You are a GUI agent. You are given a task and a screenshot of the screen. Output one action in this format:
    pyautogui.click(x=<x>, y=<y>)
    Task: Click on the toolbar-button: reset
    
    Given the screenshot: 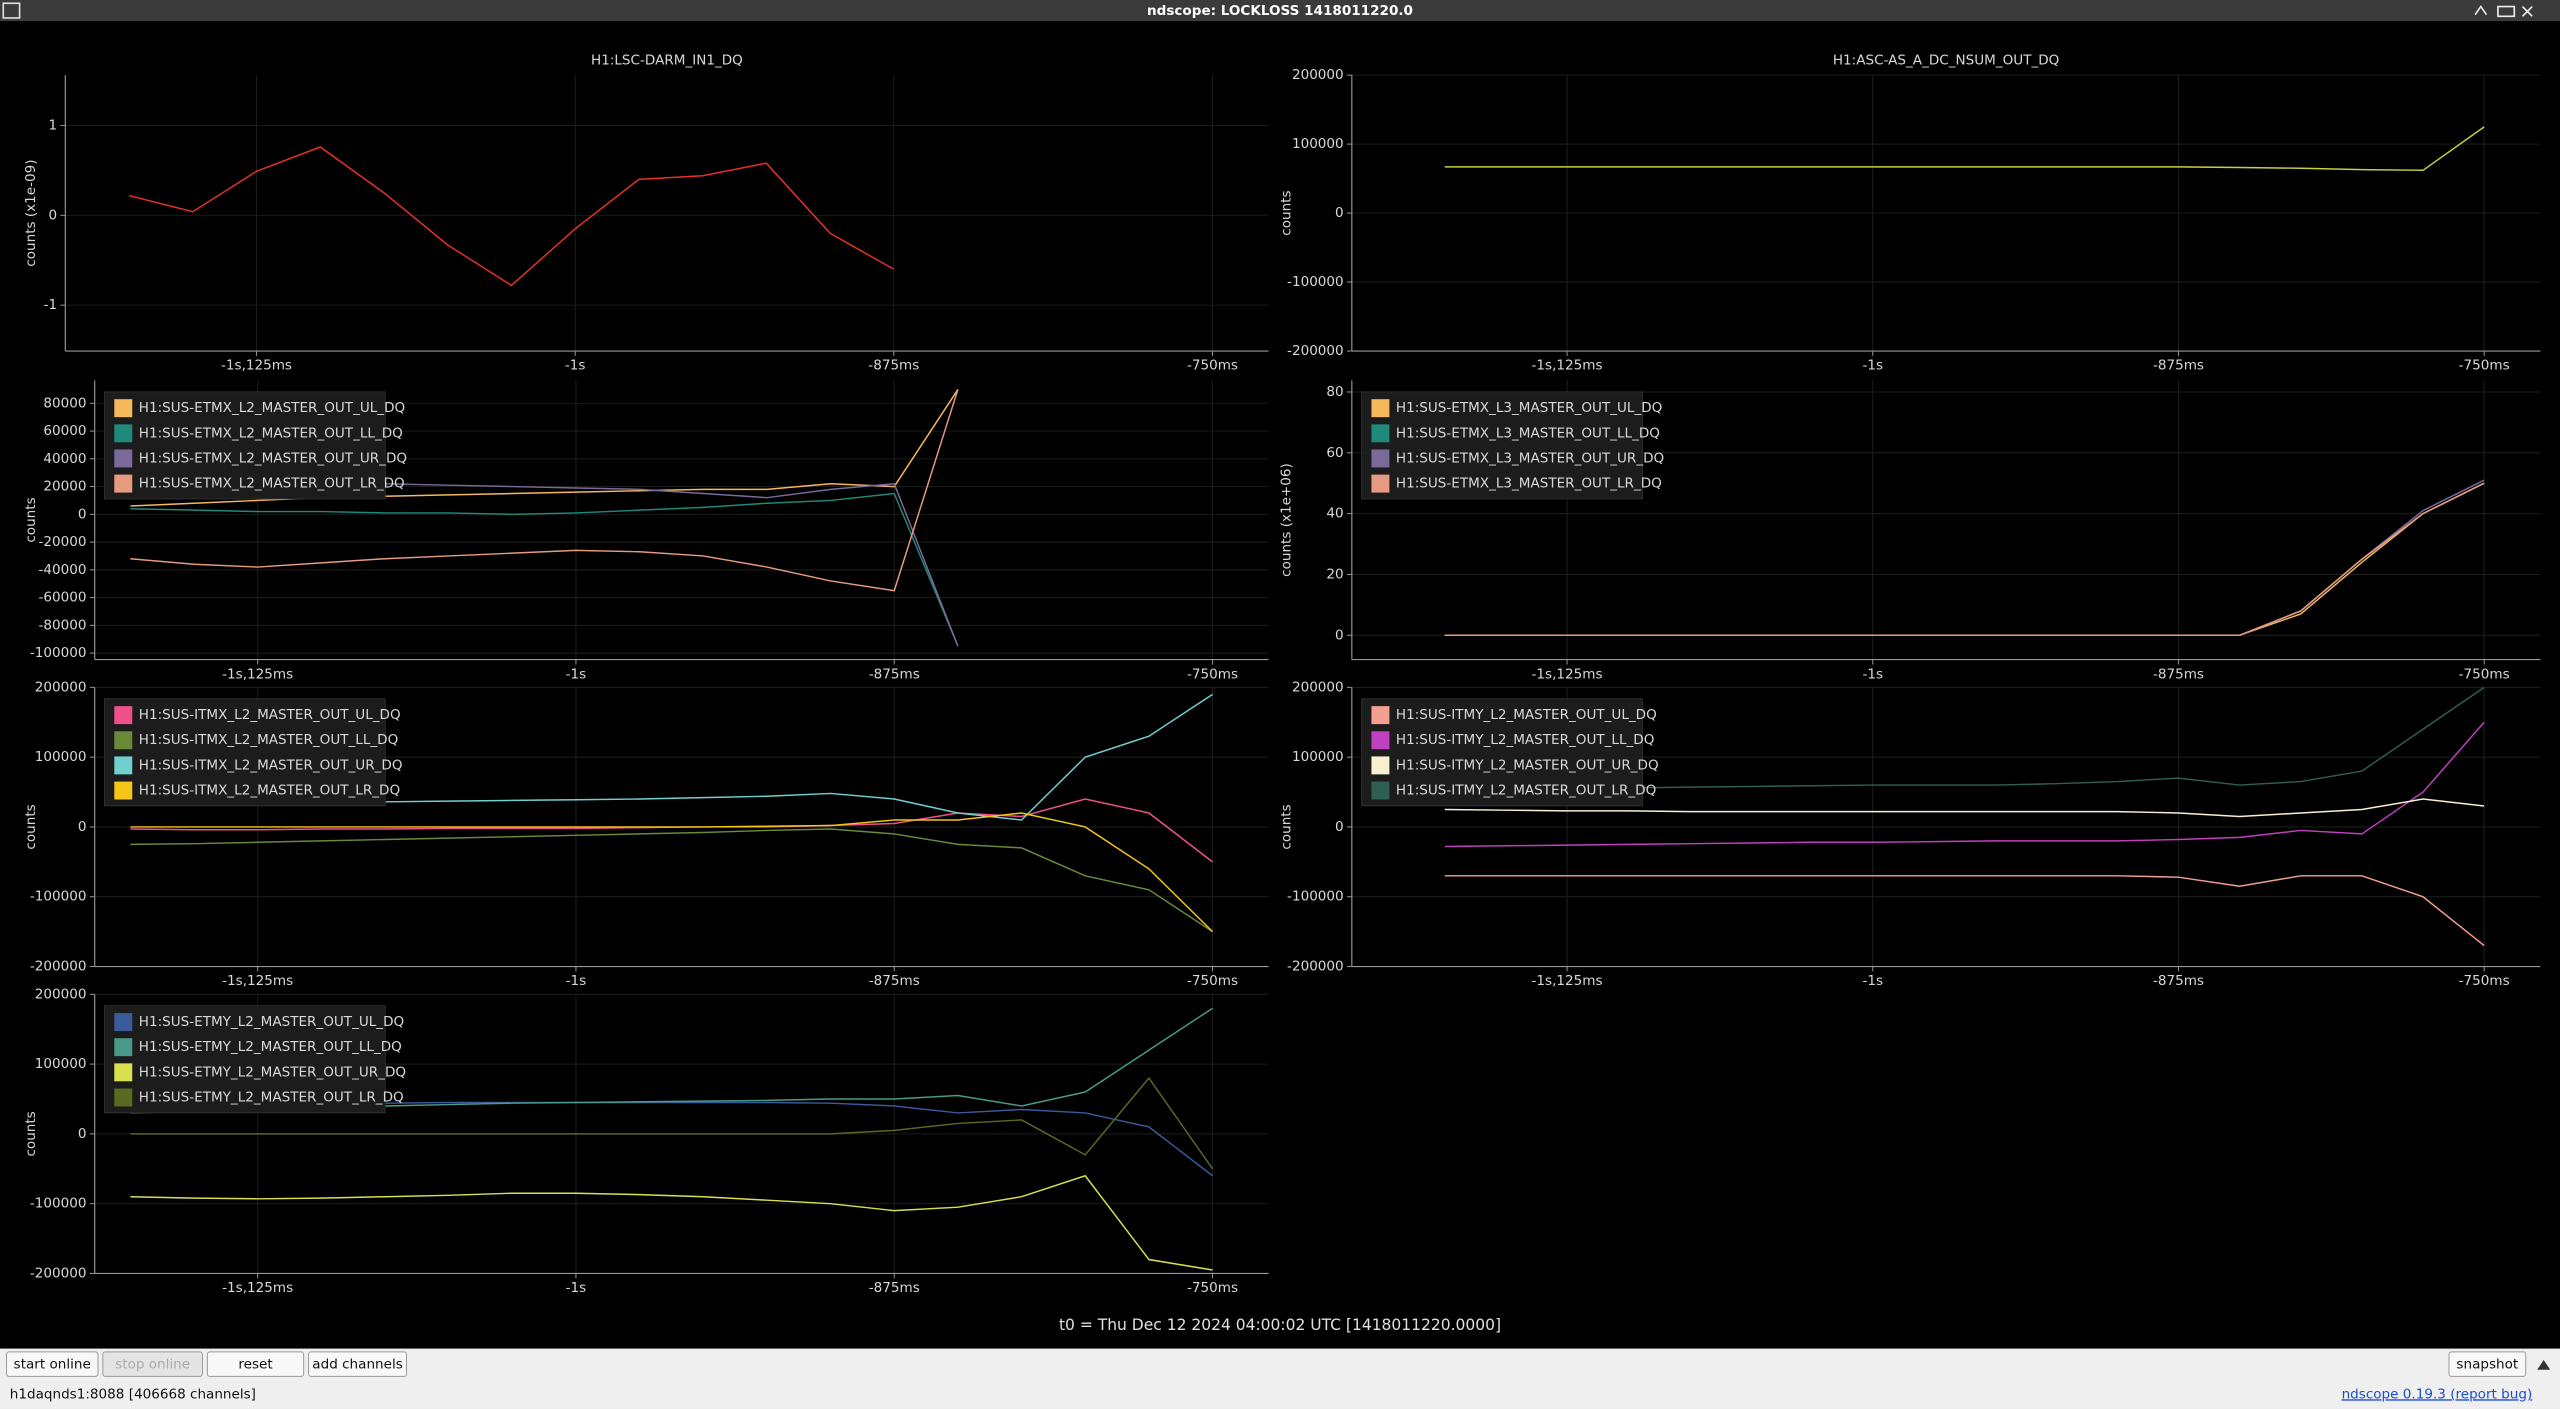 What is the action you would take?
    pyautogui.click(x=255, y=1364)
    